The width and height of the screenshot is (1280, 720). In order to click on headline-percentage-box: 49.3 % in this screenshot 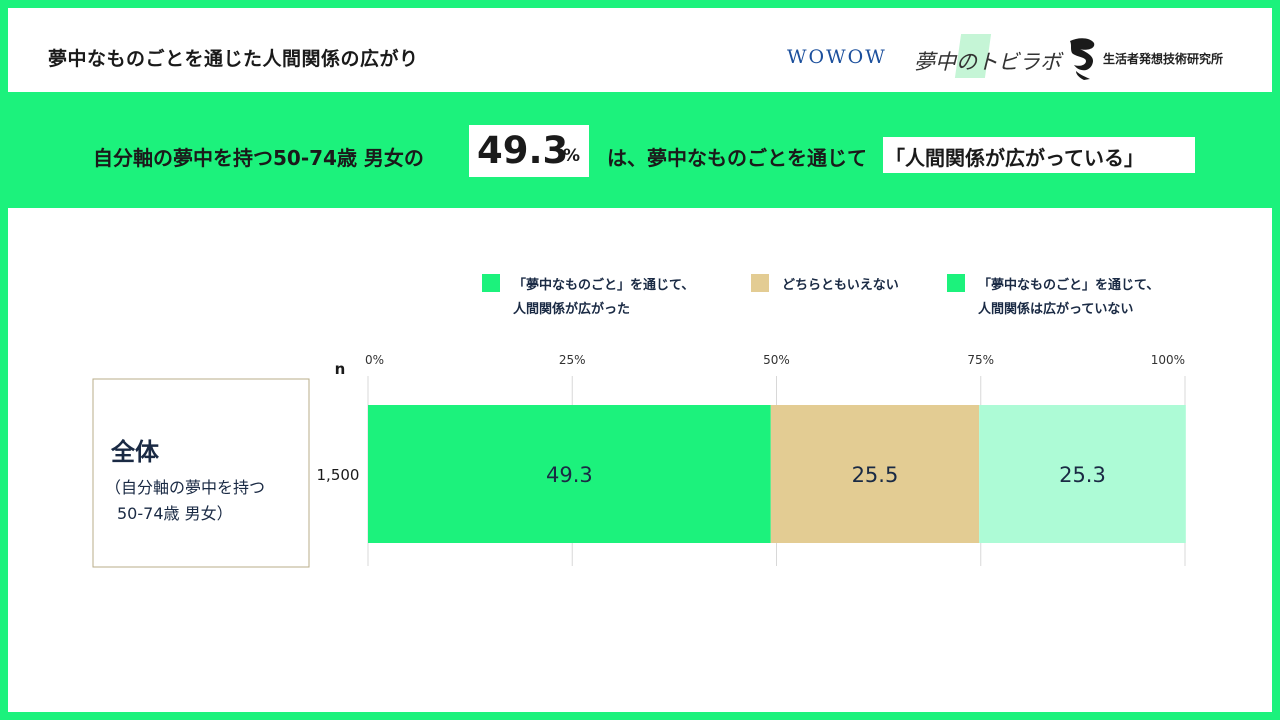, I will do `click(529, 151)`.